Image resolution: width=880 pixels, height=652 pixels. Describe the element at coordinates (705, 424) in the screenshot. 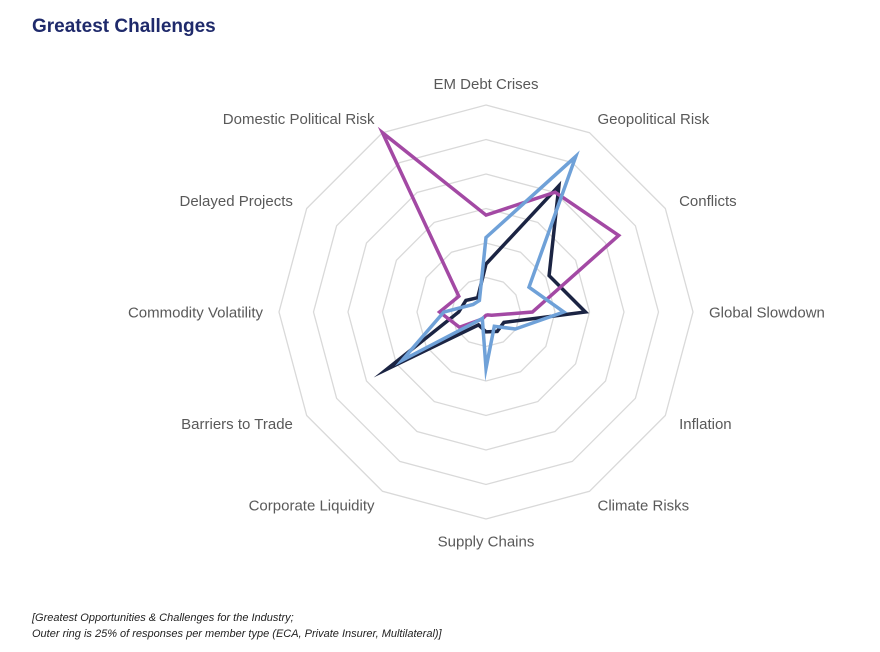

I see `axis-label-inflation: Inflation` at that location.